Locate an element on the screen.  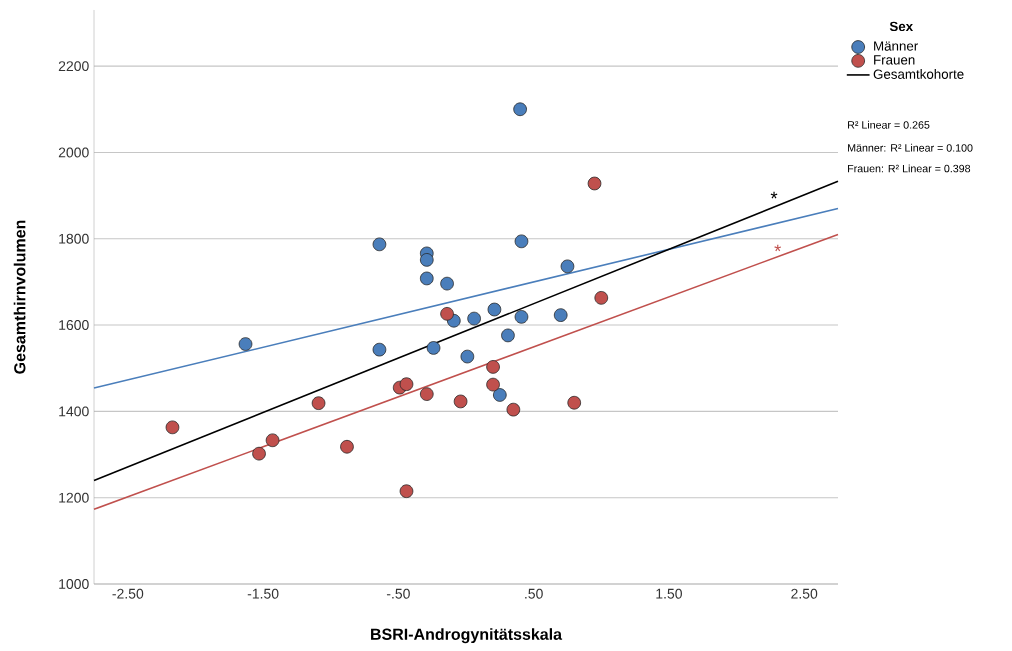
legend-label: Gesamtkohorte is located at coordinates (918, 74).